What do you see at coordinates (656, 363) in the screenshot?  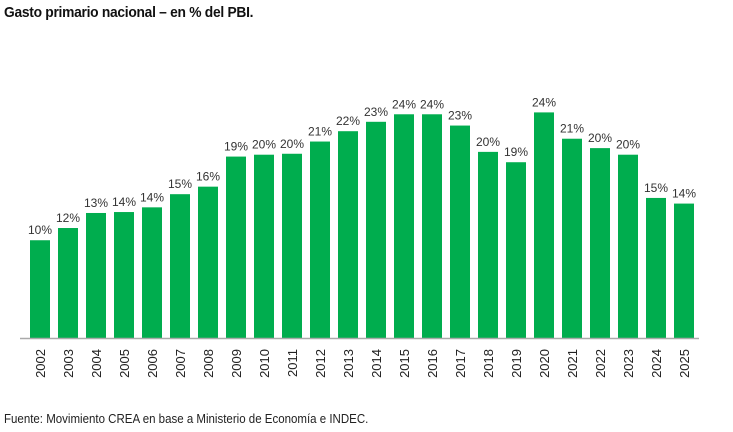 I see `x-tick-label-2024: 2024` at bounding box center [656, 363].